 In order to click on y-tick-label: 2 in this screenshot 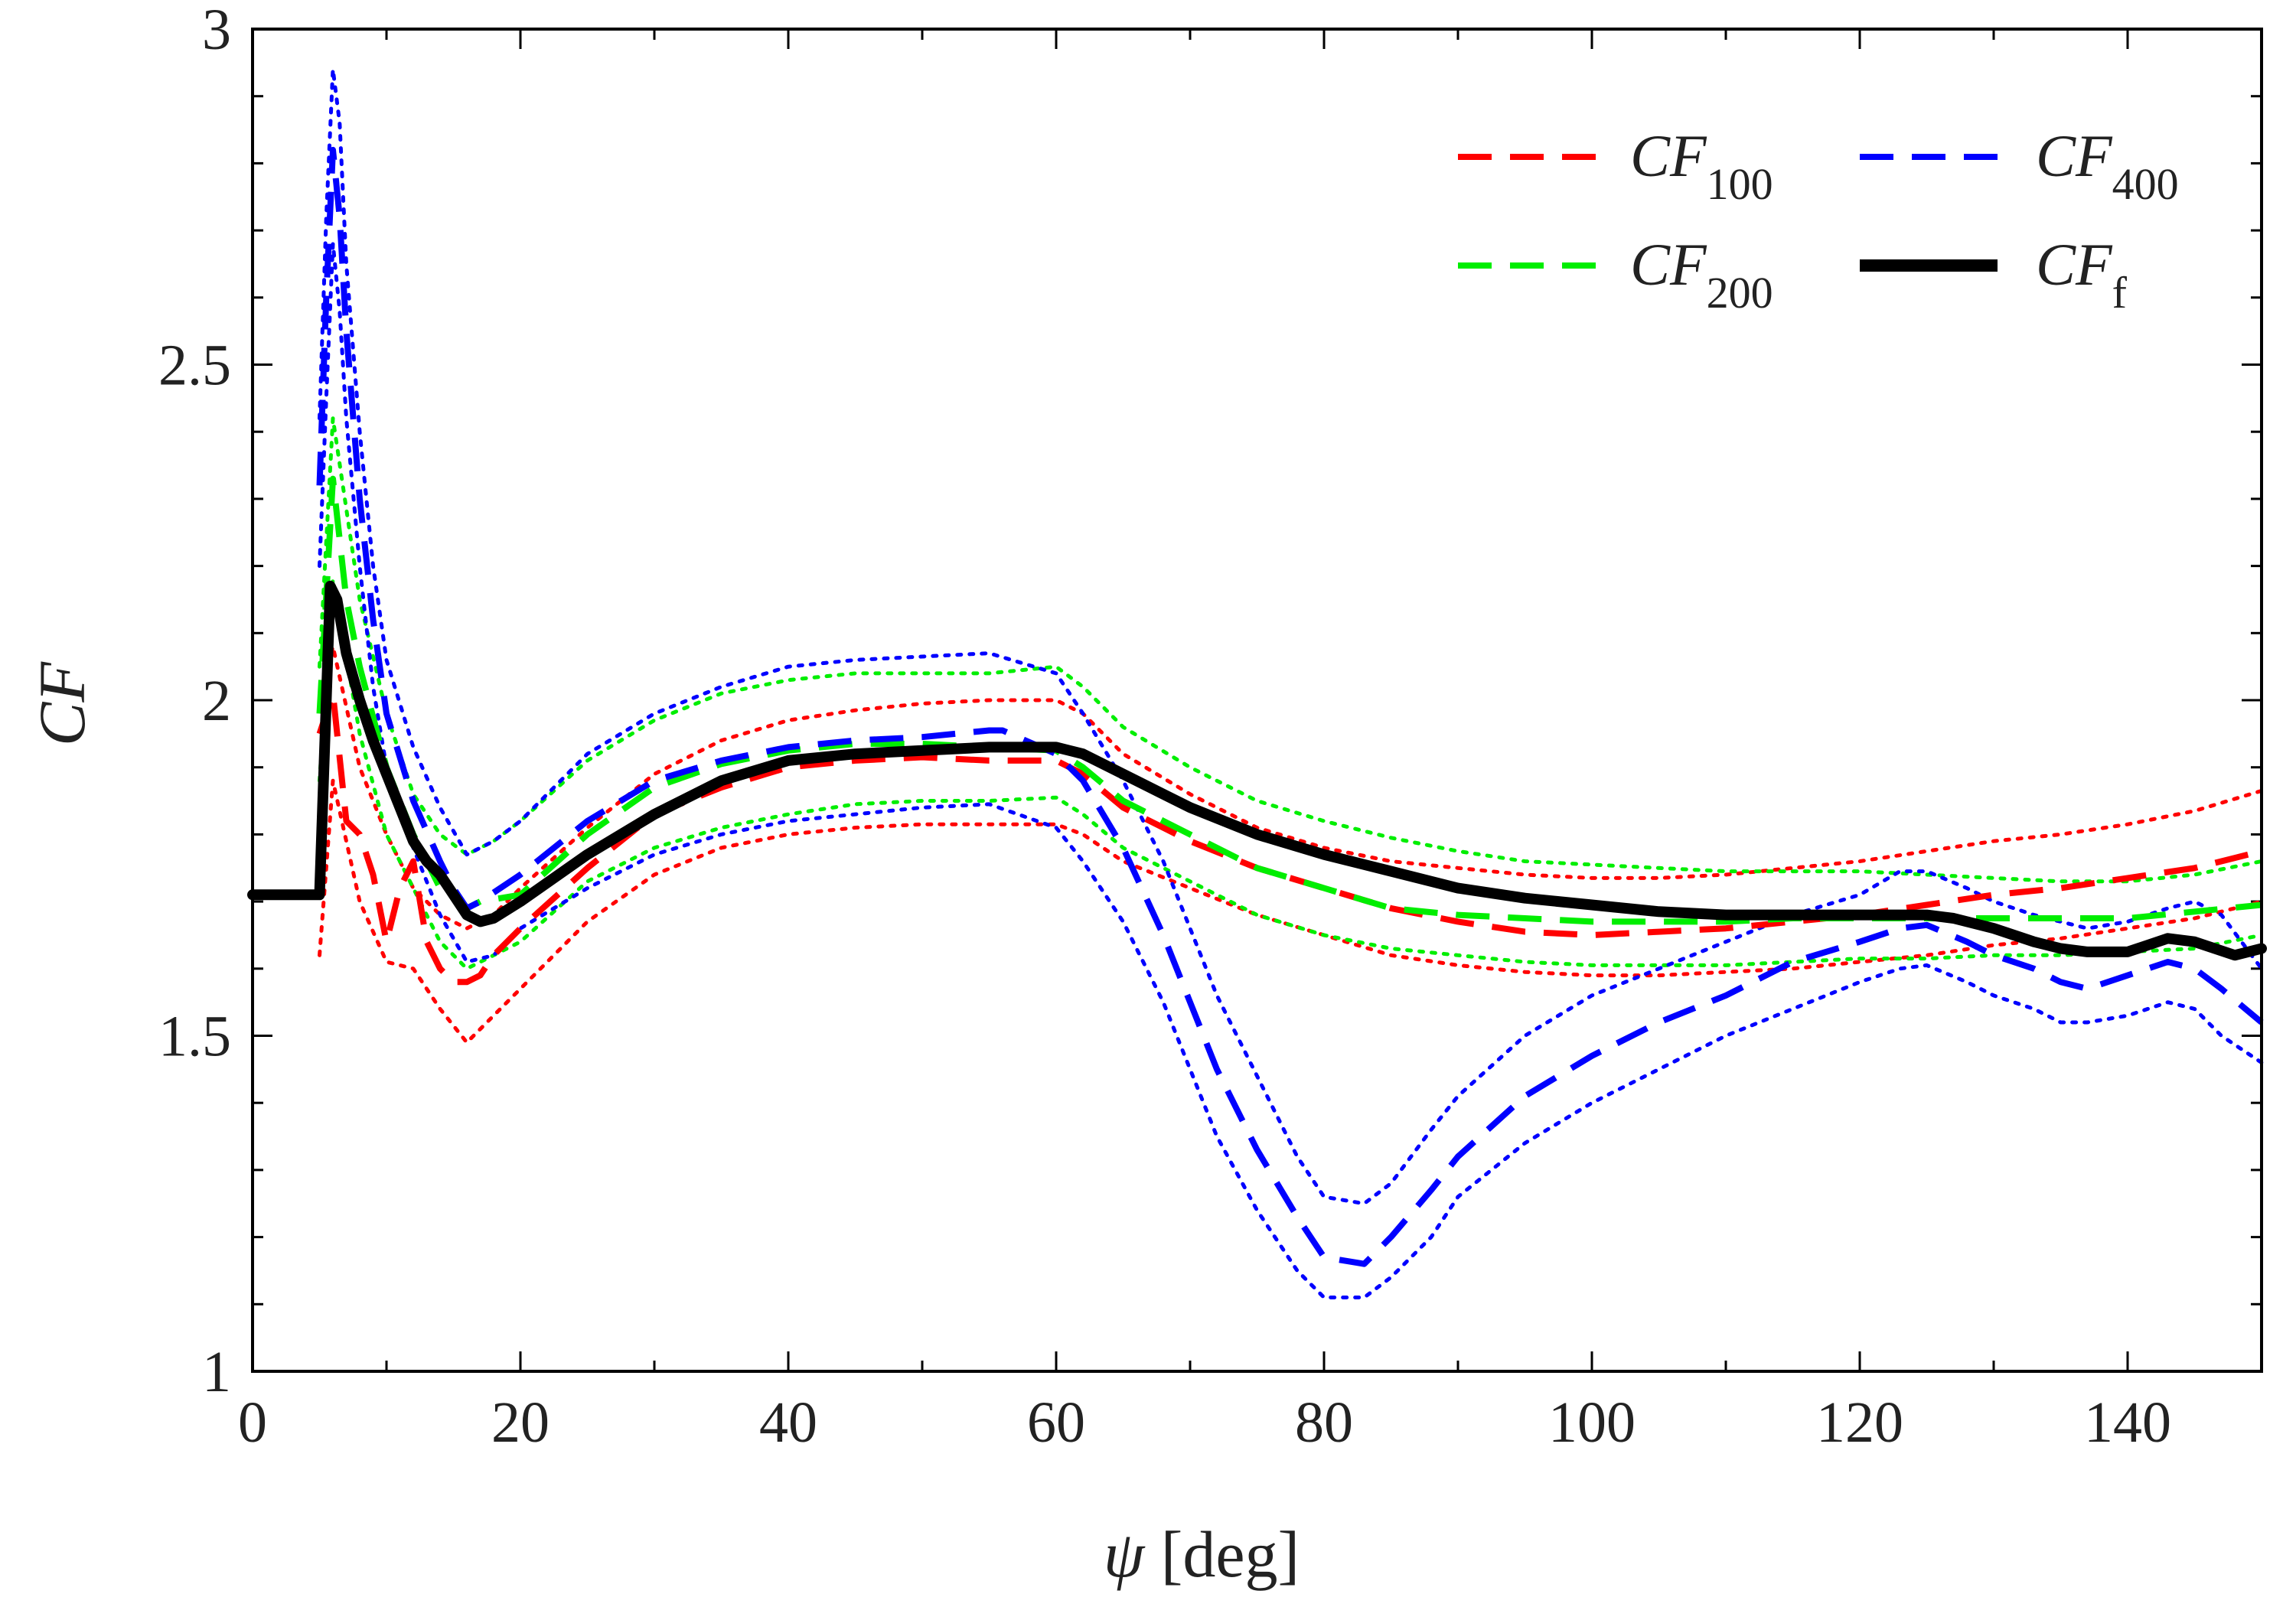, I will do `click(216, 701)`.